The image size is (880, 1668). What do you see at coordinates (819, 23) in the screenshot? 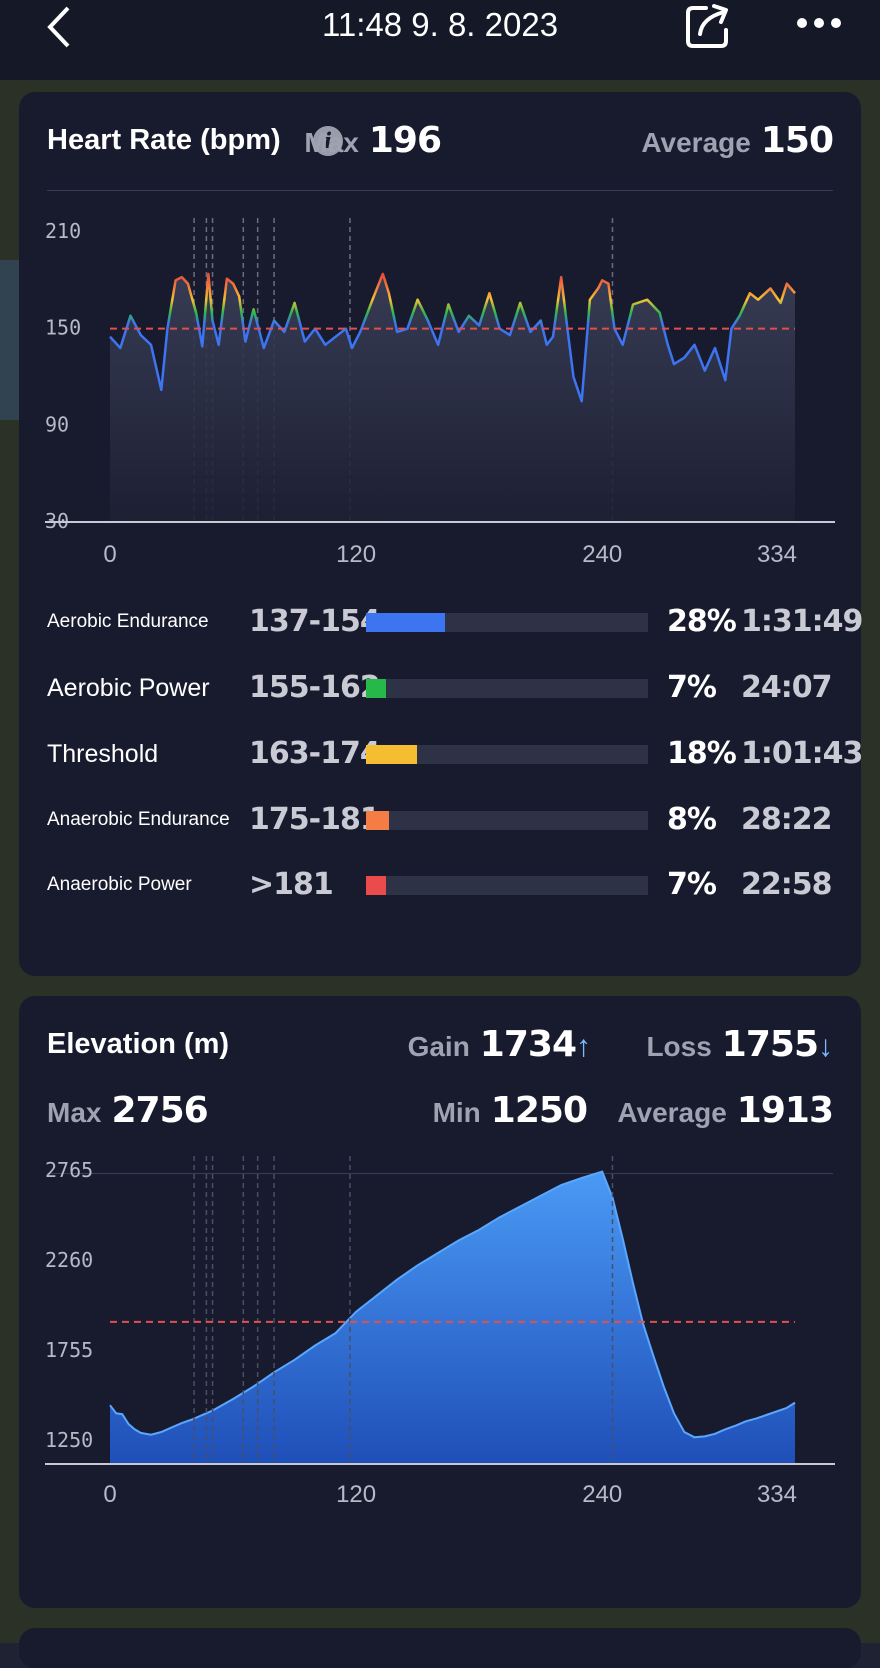
I see `more-dots-icon` at bounding box center [819, 23].